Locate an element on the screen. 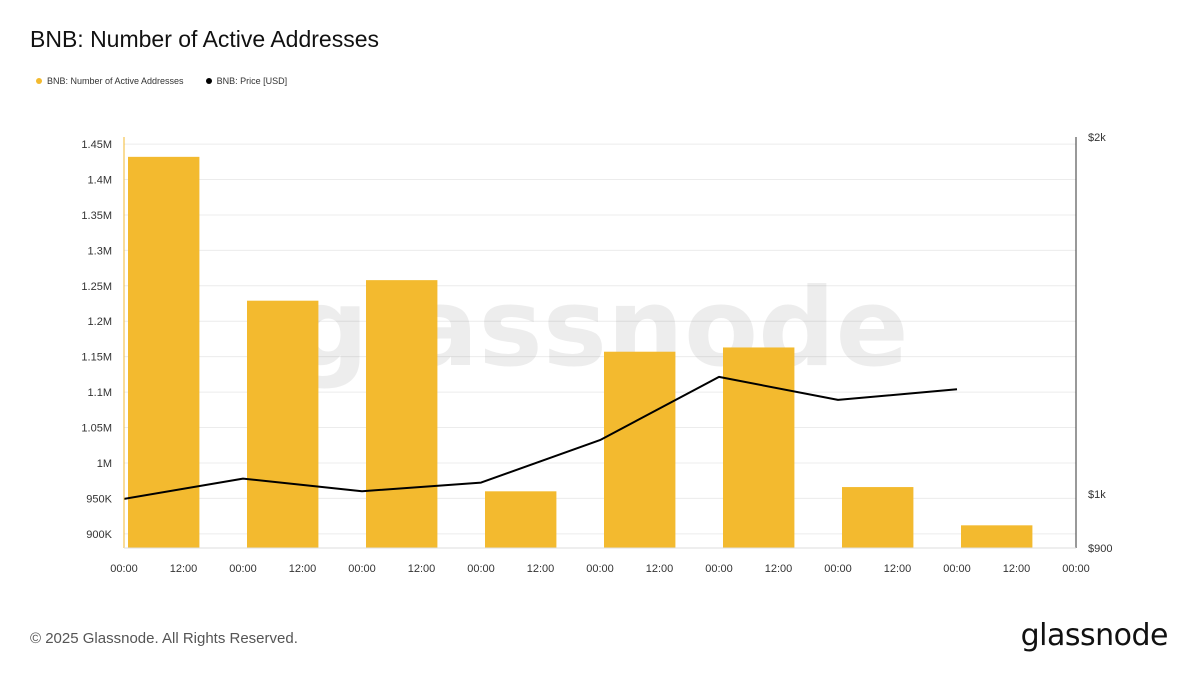 The height and width of the screenshot is (675, 1200). chart-title: BNB: Number of Active Addresses is located at coordinates (204, 39).